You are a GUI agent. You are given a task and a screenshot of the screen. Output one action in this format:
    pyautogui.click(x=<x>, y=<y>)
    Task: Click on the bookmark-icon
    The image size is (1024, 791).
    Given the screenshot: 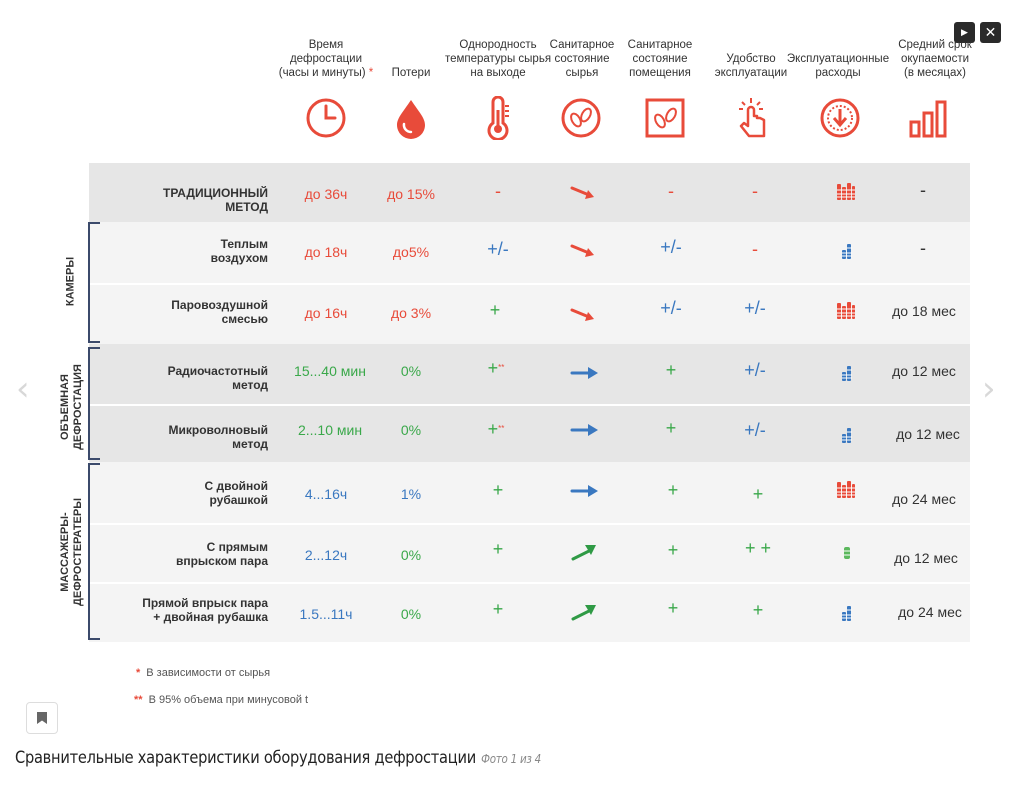 What is the action you would take?
    pyautogui.click(x=42, y=718)
    